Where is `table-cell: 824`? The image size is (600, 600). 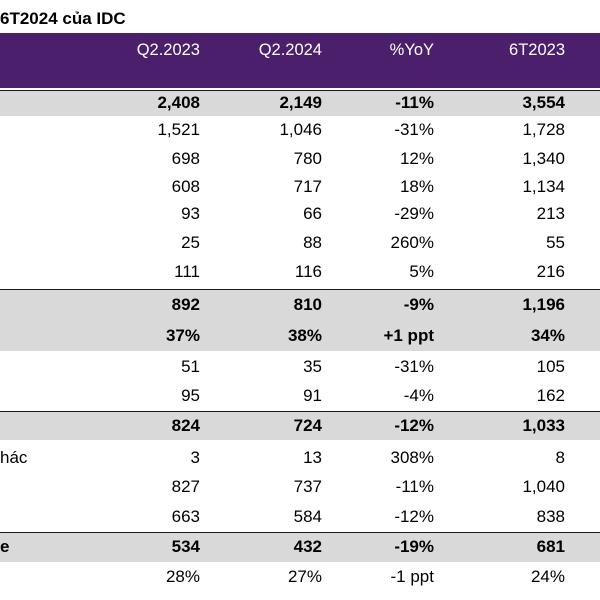
table-cell: 824 is located at coordinates (185, 425).